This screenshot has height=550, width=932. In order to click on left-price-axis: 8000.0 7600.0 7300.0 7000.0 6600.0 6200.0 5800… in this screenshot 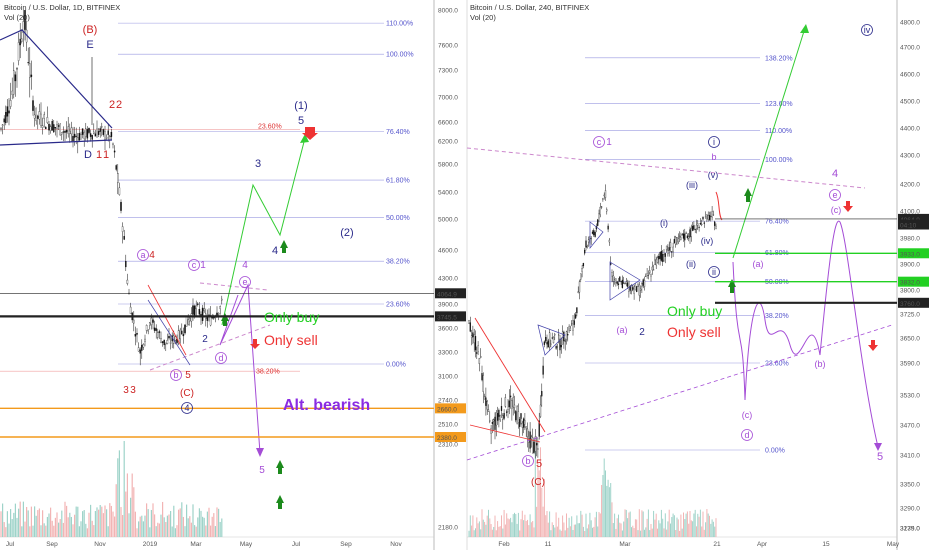, I will do `click(448, 270)`.